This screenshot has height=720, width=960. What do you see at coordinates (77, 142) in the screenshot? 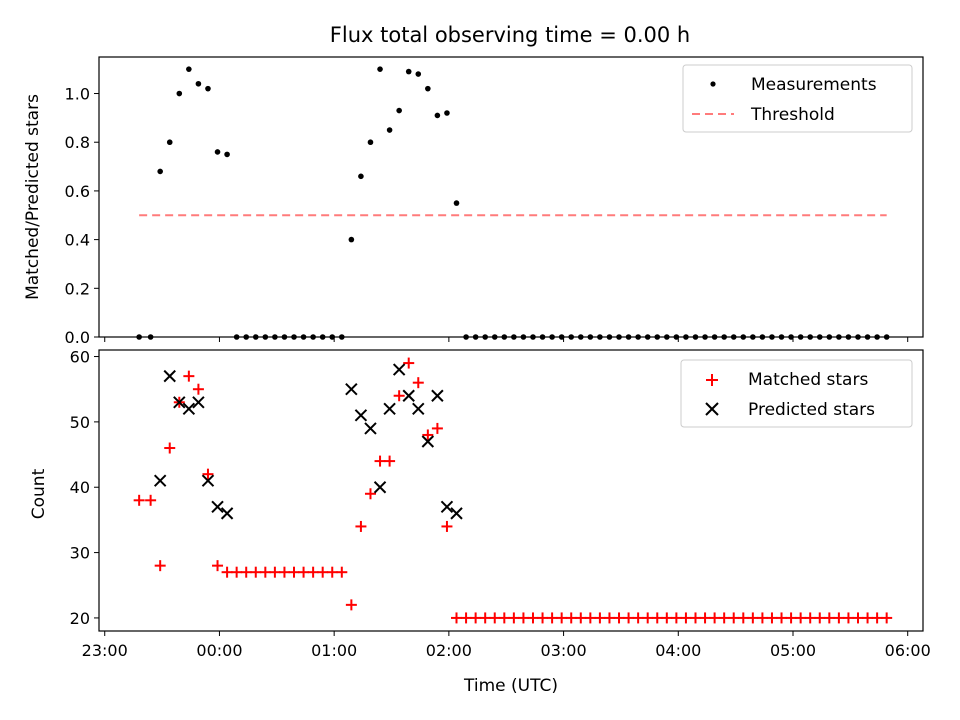
I see `top-y-tick-label: 0.8` at bounding box center [77, 142].